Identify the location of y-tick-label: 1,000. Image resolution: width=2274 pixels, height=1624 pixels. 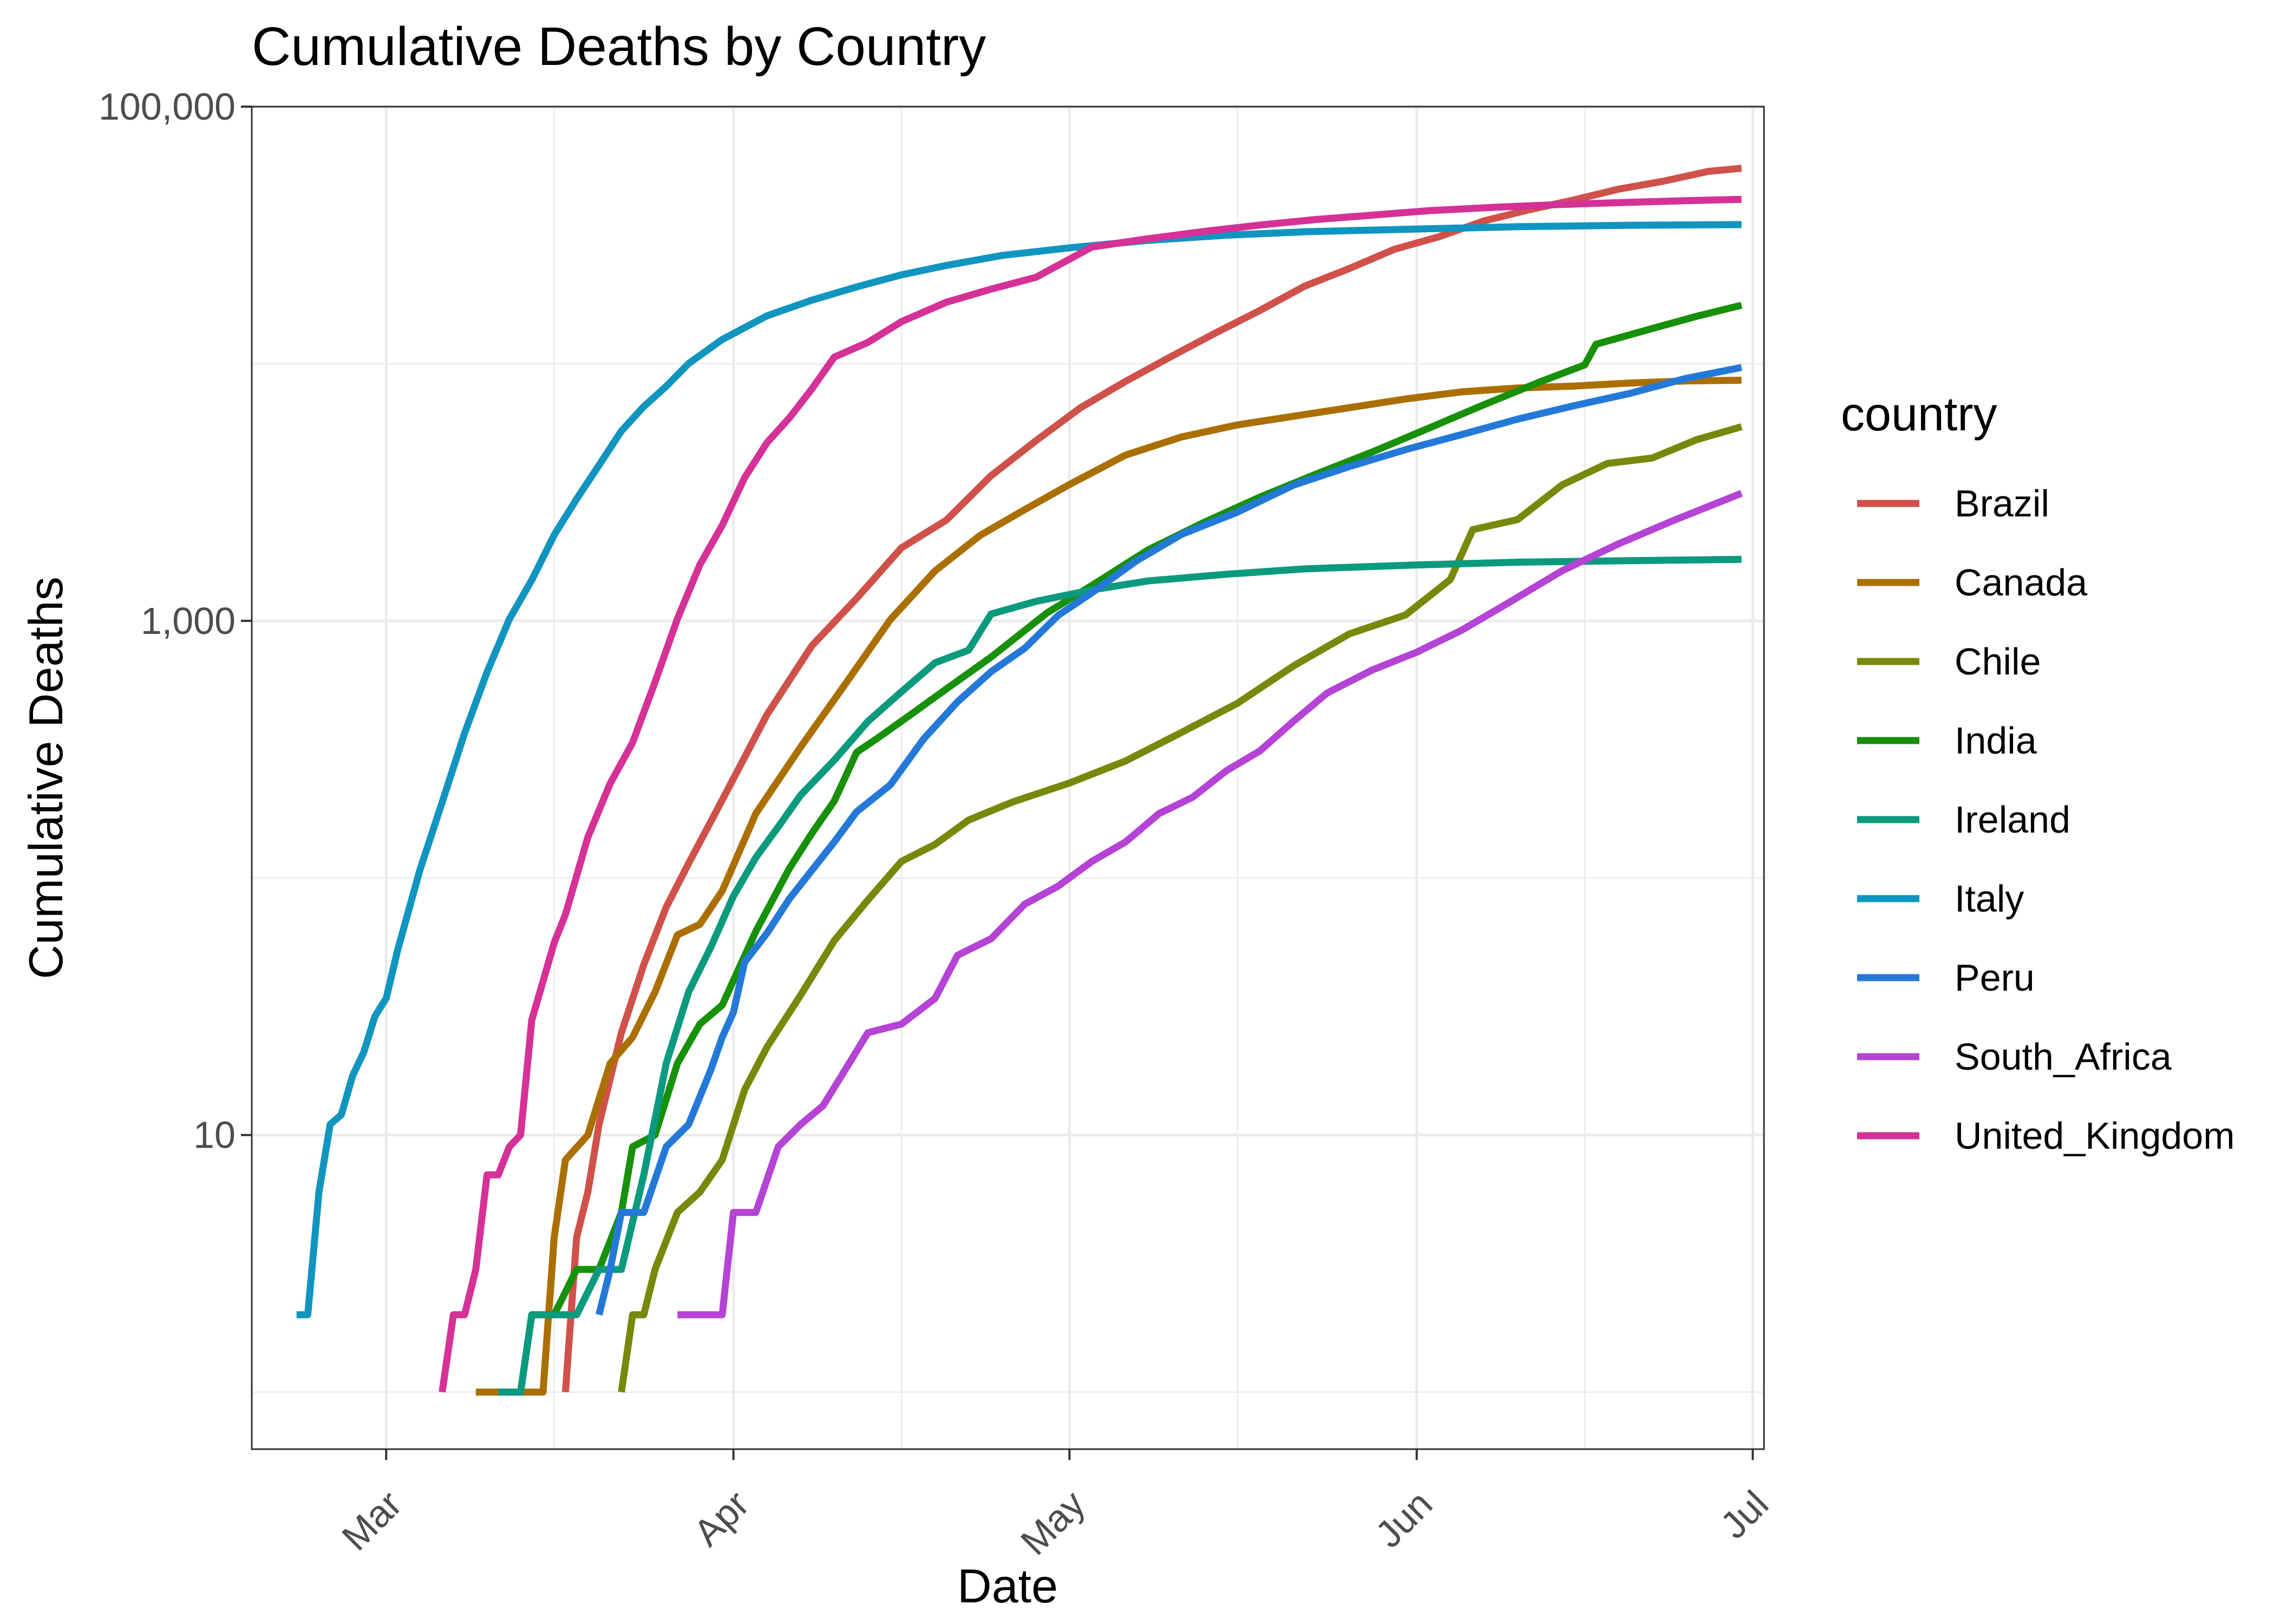
(188, 621).